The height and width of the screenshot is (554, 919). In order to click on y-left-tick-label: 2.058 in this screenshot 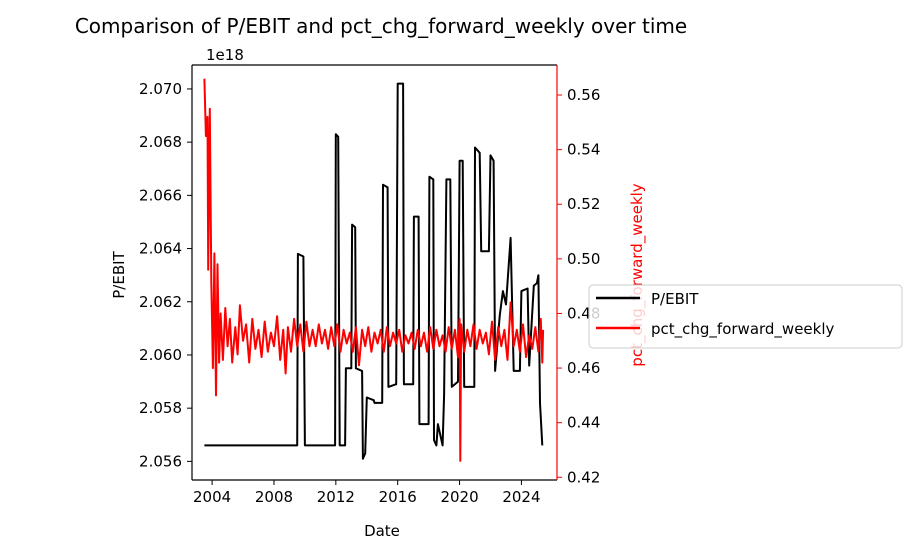, I will do `click(160, 408)`.